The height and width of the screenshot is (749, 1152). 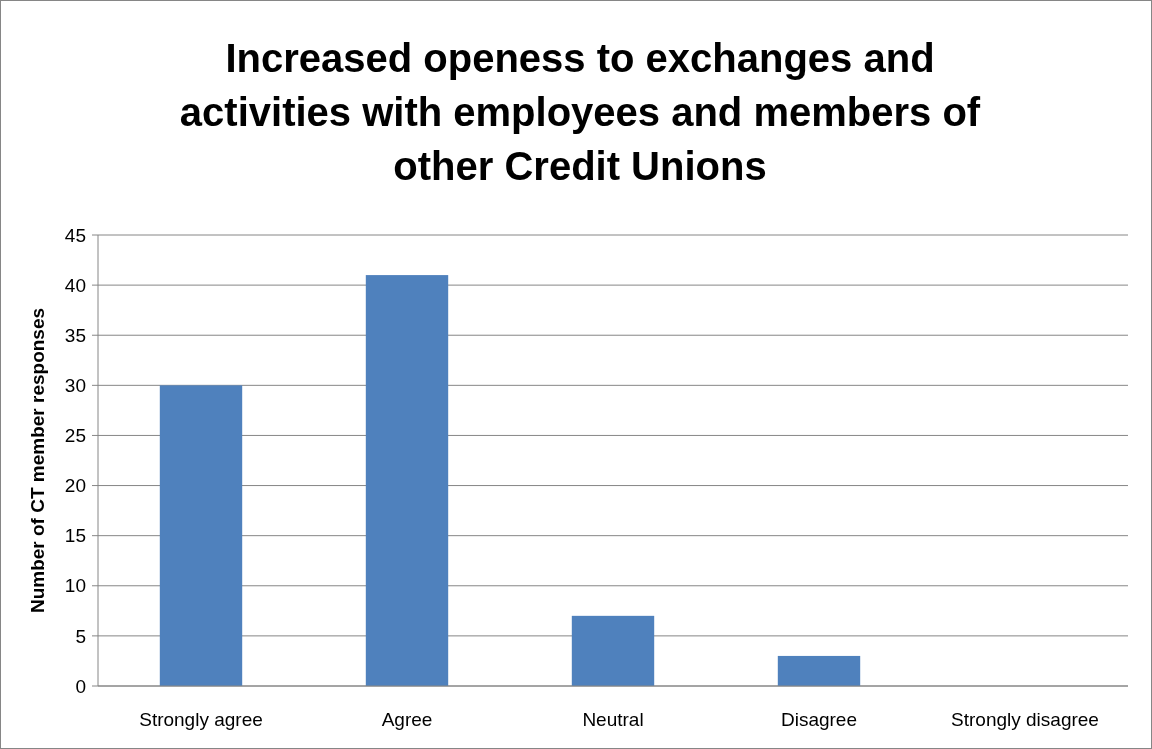 What do you see at coordinates (1025, 719) in the screenshot?
I see `x-tick-label: Strongly disagree` at bounding box center [1025, 719].